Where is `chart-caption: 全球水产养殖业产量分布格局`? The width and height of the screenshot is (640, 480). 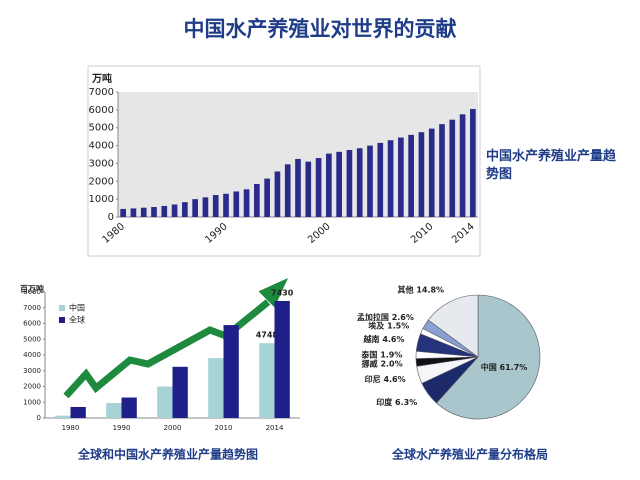
chart-caption: 全球水产养殖业产量分布格局 is located at coordinates (469, 454).